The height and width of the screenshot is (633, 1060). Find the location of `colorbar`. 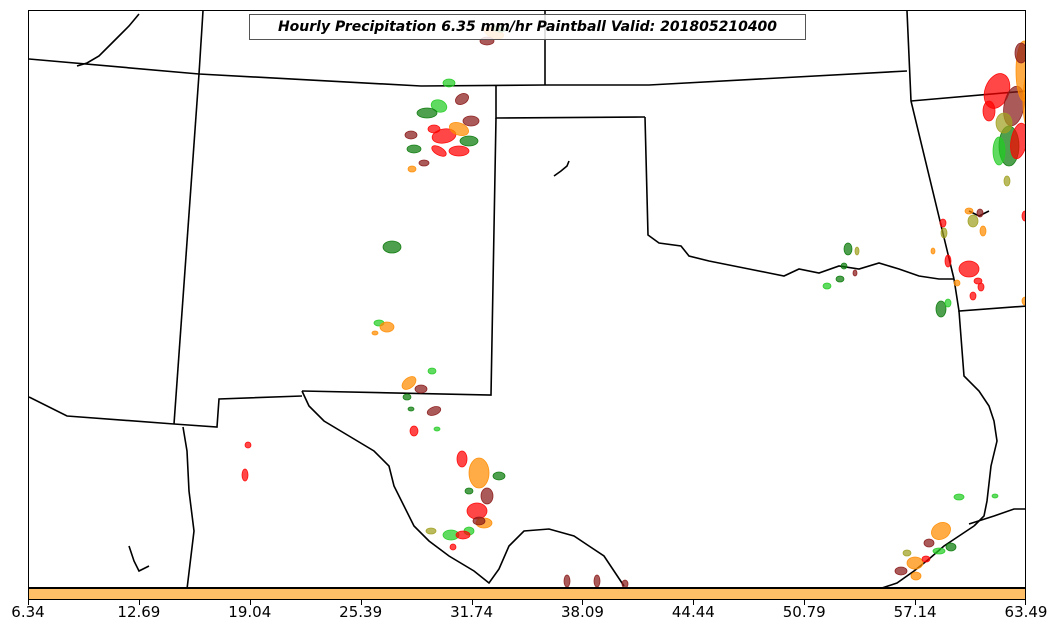

colorbar is located at coordinates (527, 594).